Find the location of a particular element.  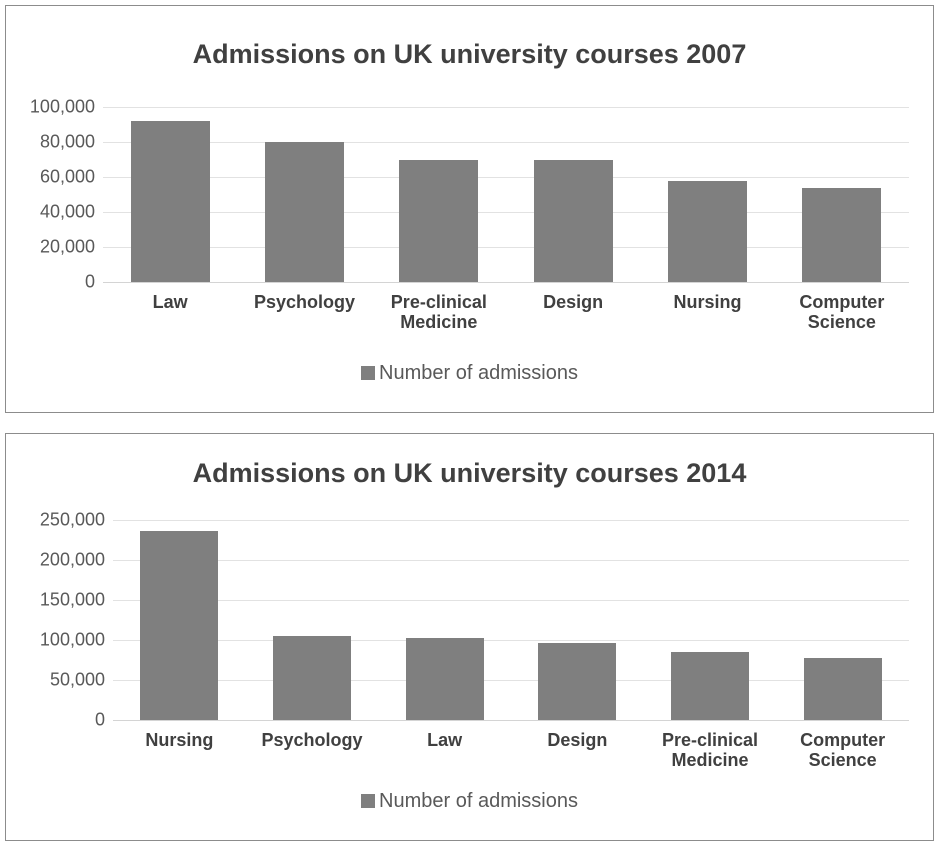

y-tick-label: 50,000 is located at coordinates (77, 679).